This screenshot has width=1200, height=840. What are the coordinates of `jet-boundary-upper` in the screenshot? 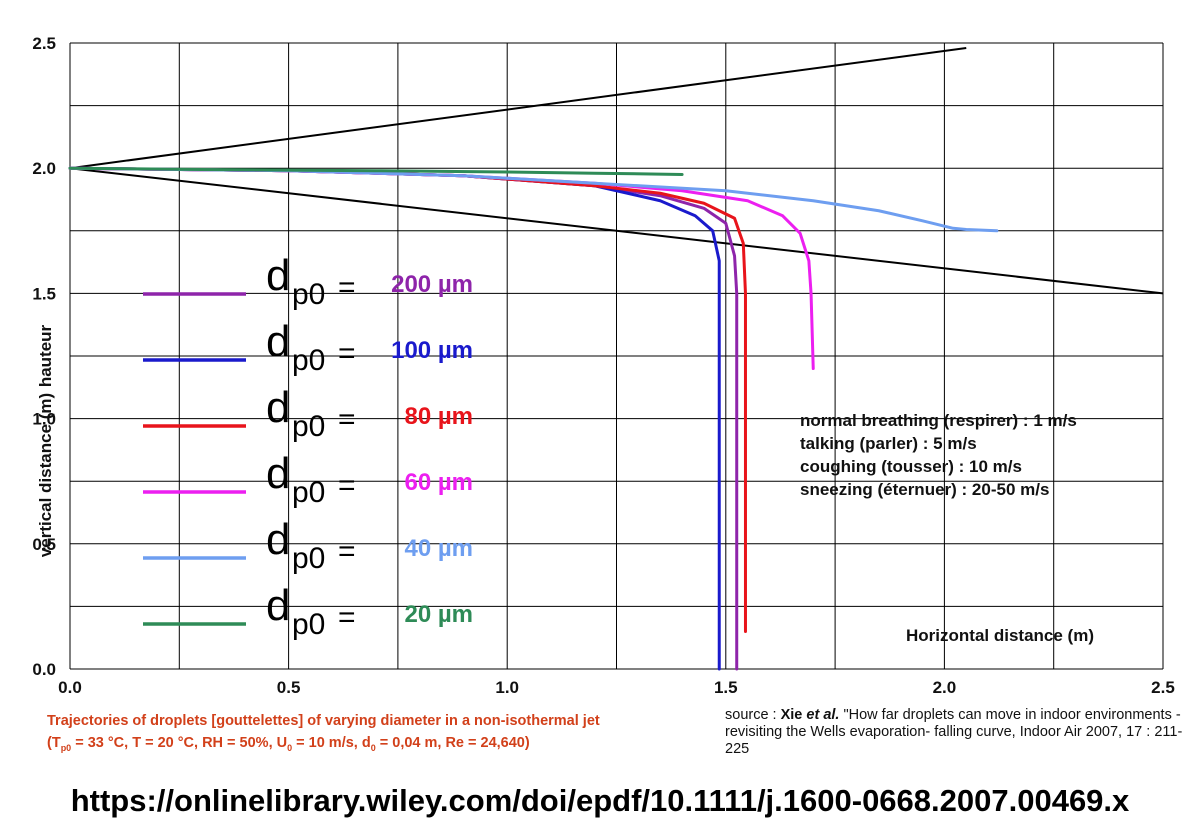 It's located at (518, 108).